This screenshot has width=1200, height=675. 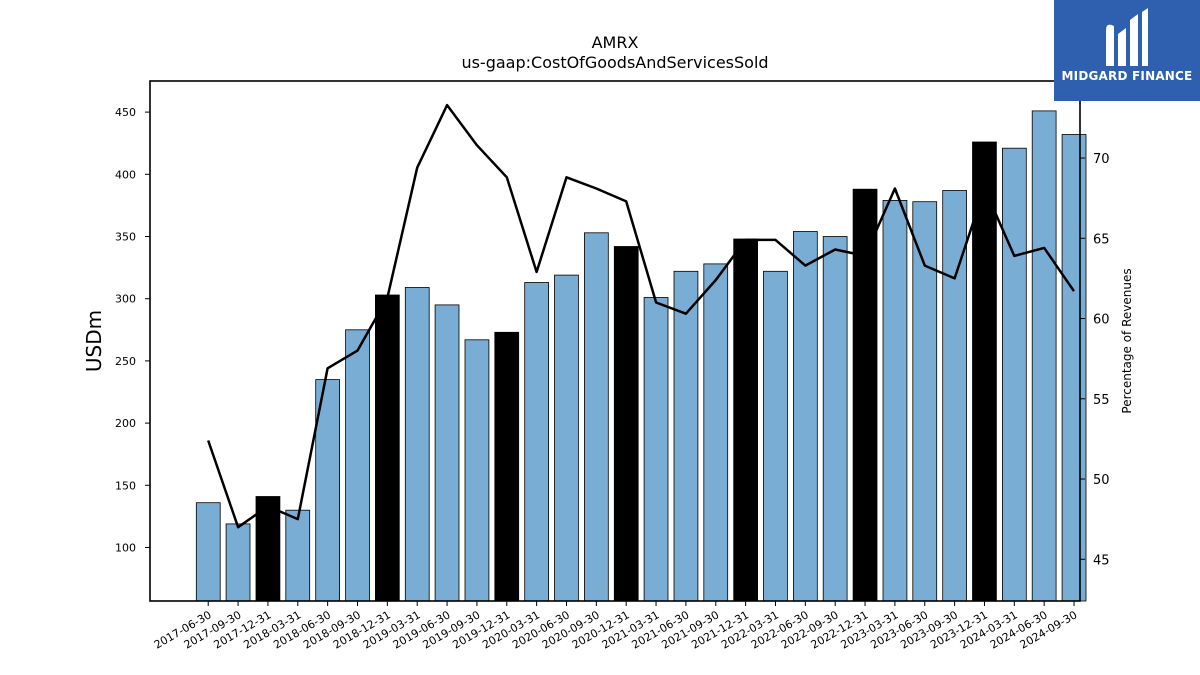 I want to click on brand-name: MIDGARD FINANCE, so click(x=1127, y=76).